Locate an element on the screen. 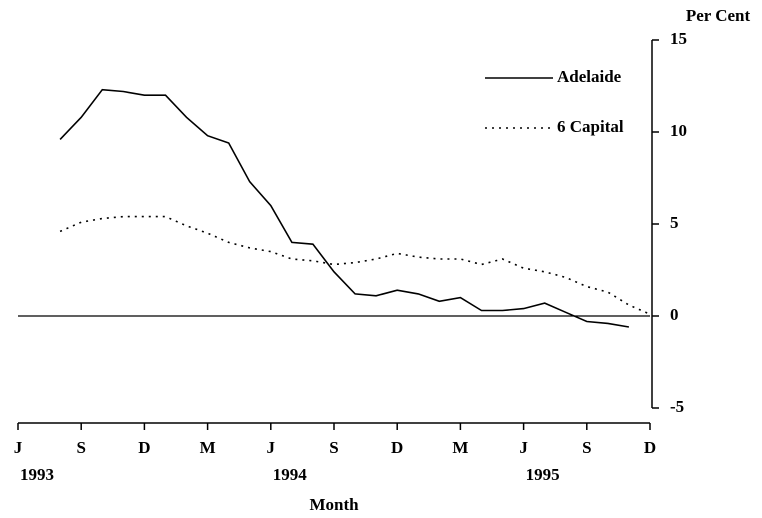 This screenshot has width=762, height=518. legend-label: Adelaide is located at coordinates (589, 76).